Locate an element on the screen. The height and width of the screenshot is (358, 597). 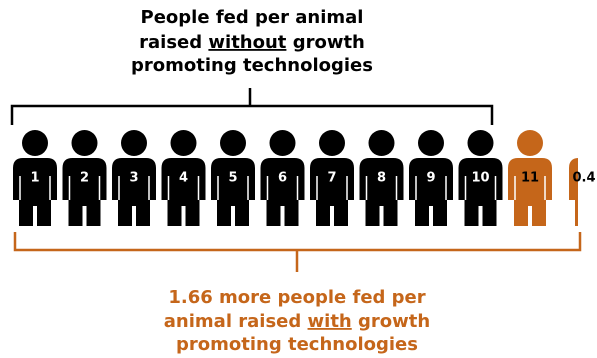
top-bracket is located at coordinates (252, 106).